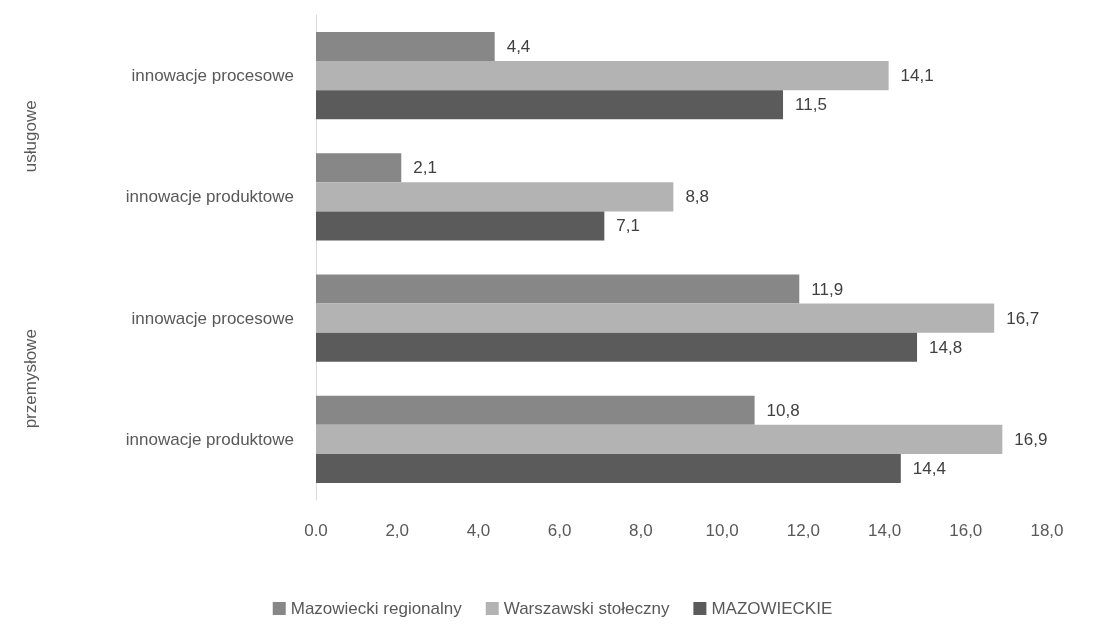 Image resolution: width=1105 pixels, height=624 pixels. What do you see at coordinates (1031, 439) in the screenshot?
I see `data-label: 16,9` at bounding box center [1031, 439].